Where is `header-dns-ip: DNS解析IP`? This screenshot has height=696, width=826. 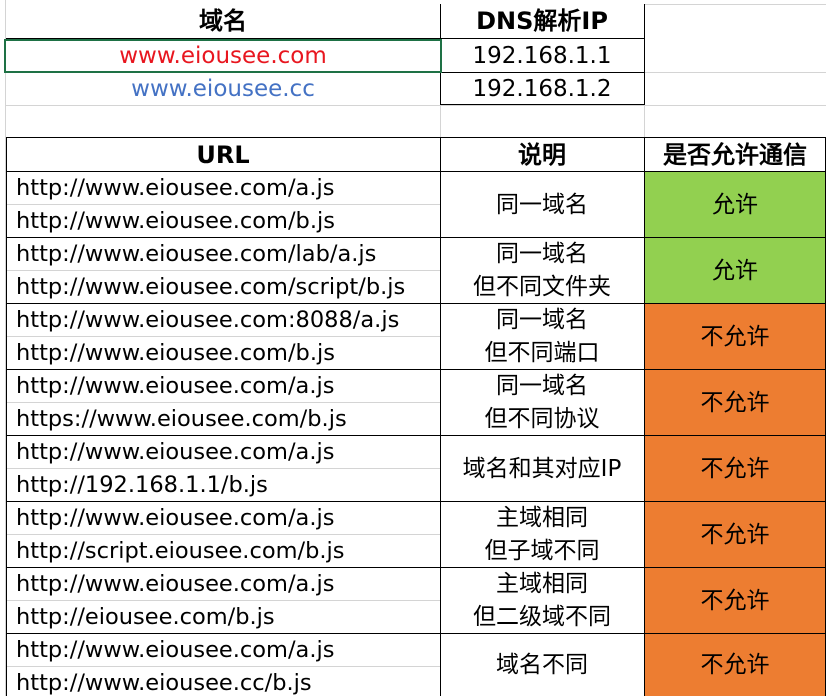
header-dns-ip: DNS解析IP is located at coordinates (542, 21).